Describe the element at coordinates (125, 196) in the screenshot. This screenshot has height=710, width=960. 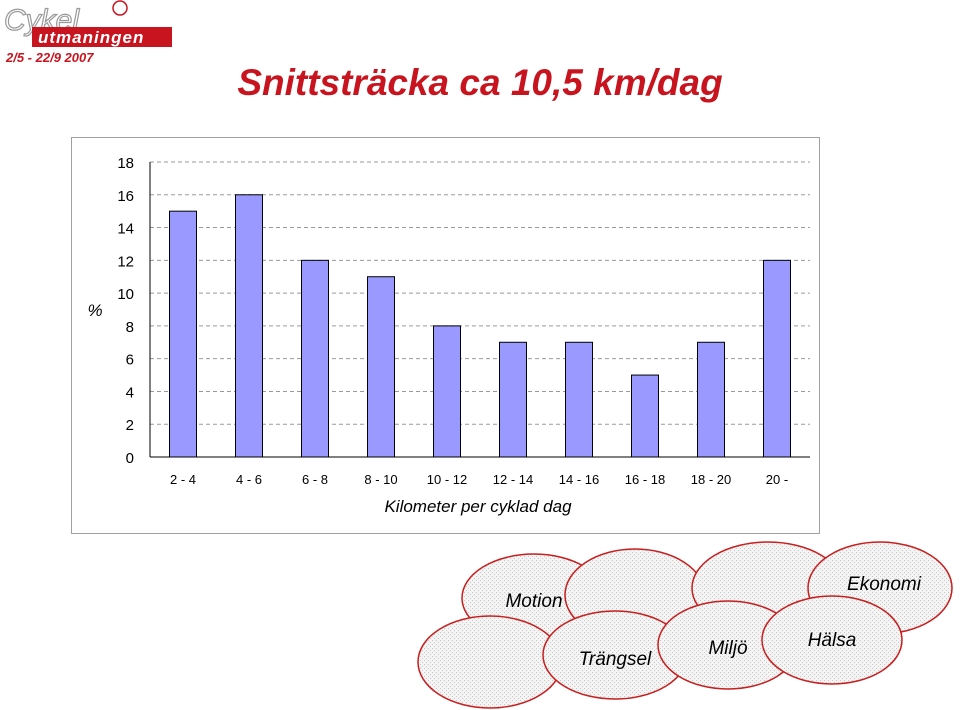
I see `y-tick-label: 16` at that location.